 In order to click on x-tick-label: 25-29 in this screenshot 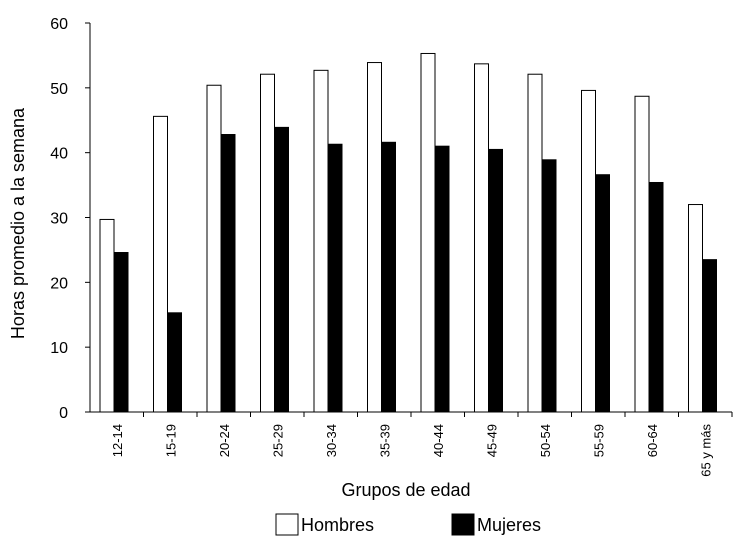, I will do `click(277, 440)`.